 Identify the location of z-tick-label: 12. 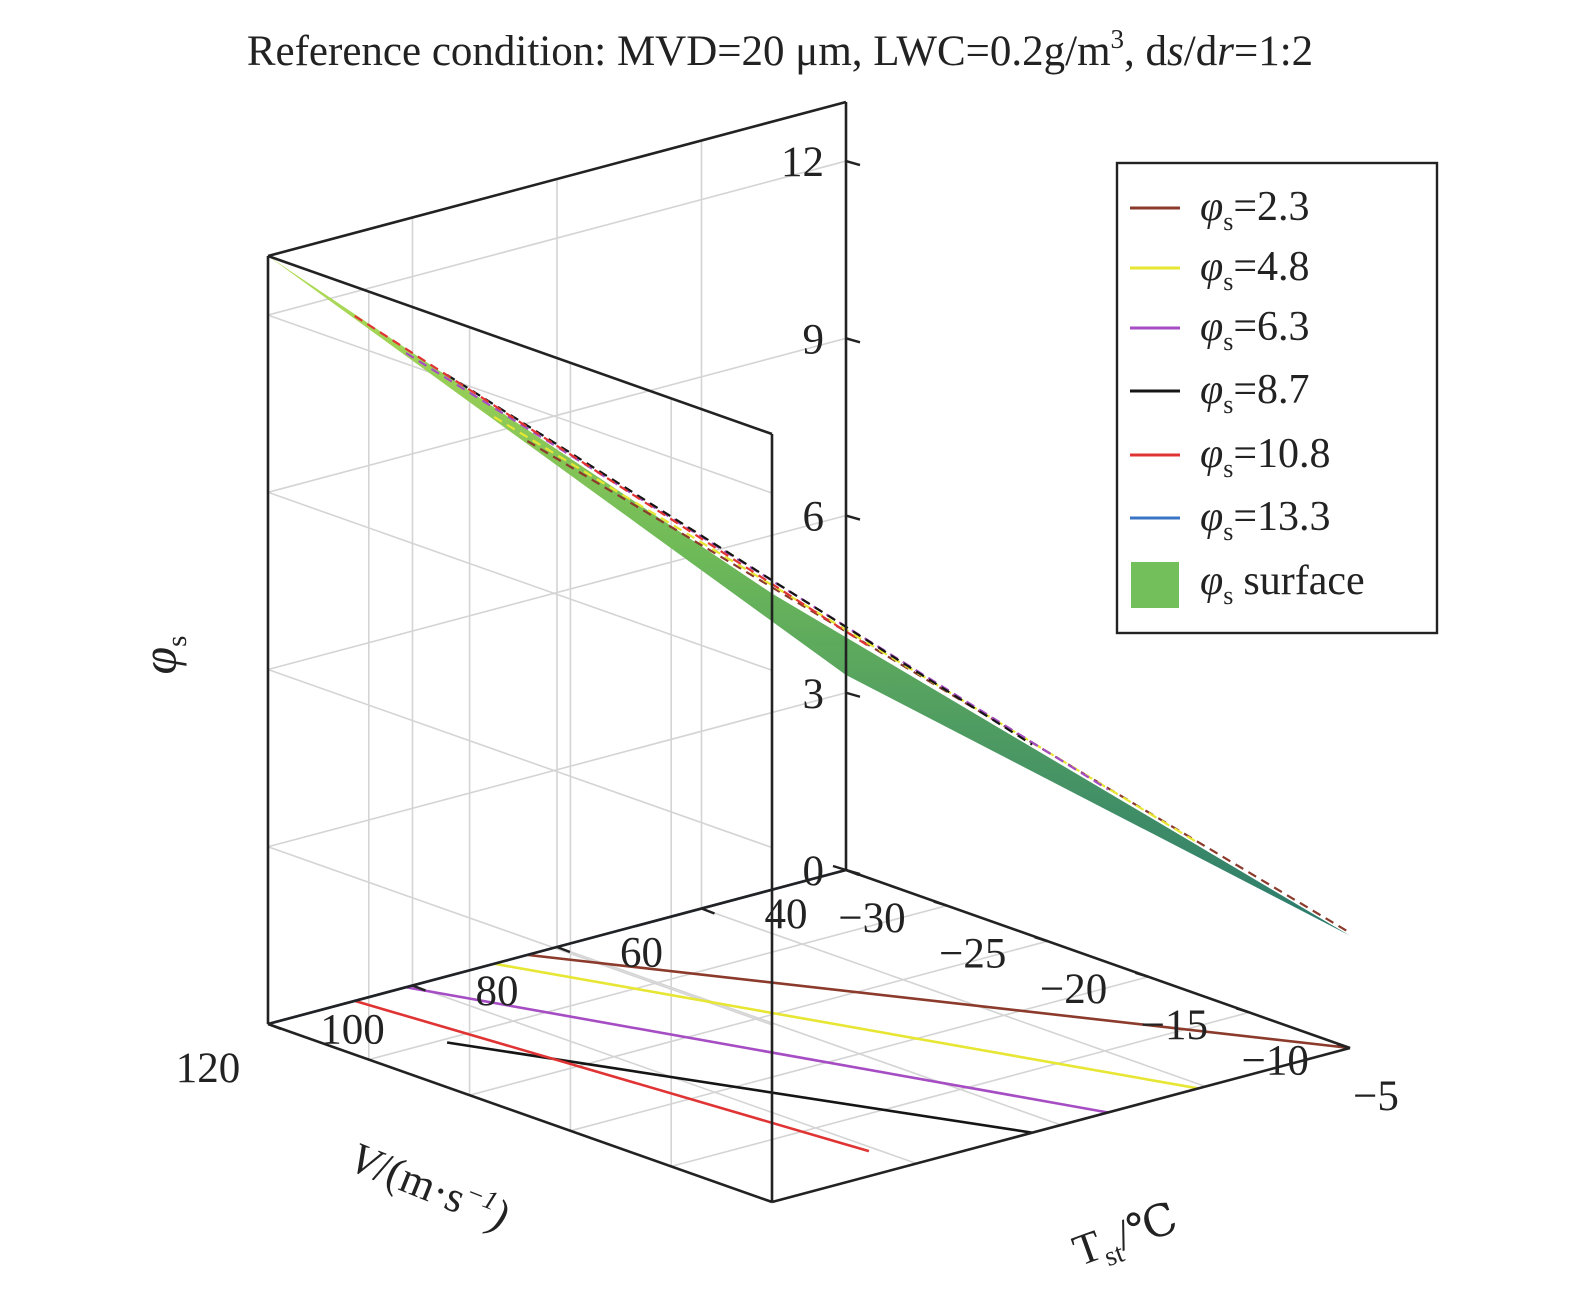
(802, 162).